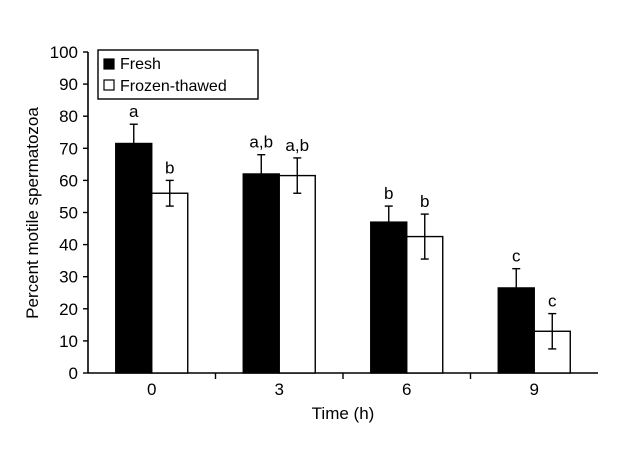 This screenshot has height=452, width=632. I want to click on x-axis-title: Time (h), so click(343, 413).